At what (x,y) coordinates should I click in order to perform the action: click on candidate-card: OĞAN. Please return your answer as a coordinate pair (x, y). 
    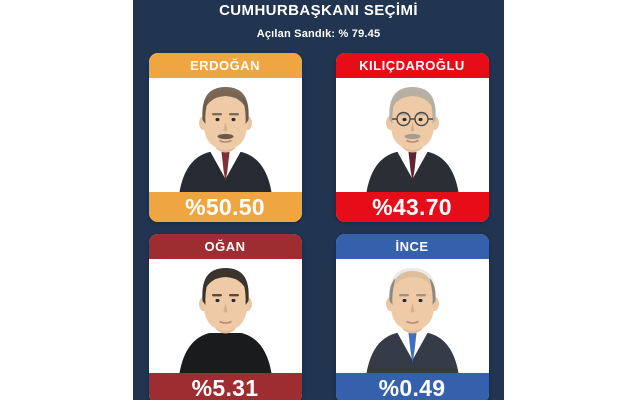
    Looking at the image, I should click on (225, 317).